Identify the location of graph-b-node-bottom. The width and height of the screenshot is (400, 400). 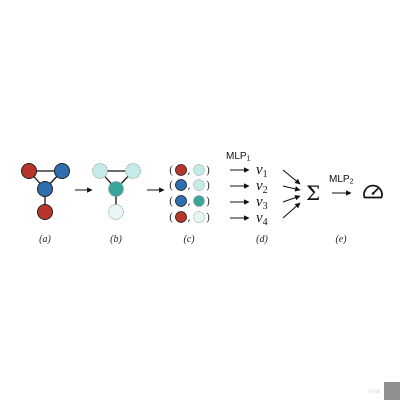
(116, 212).